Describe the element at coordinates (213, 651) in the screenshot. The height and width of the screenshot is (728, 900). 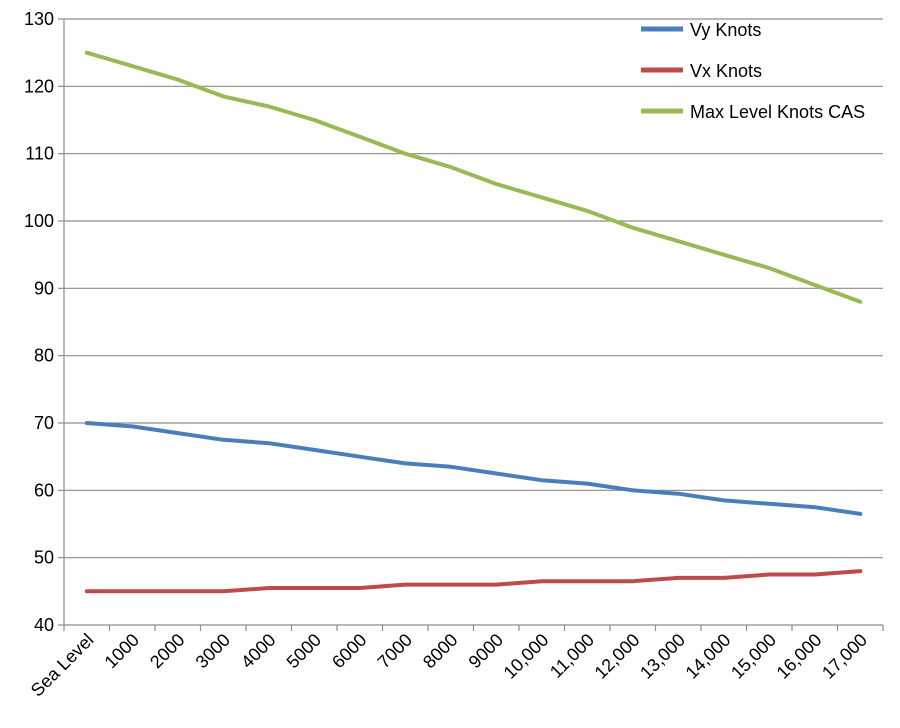
I see `x-tick-label: 3000` at that location.